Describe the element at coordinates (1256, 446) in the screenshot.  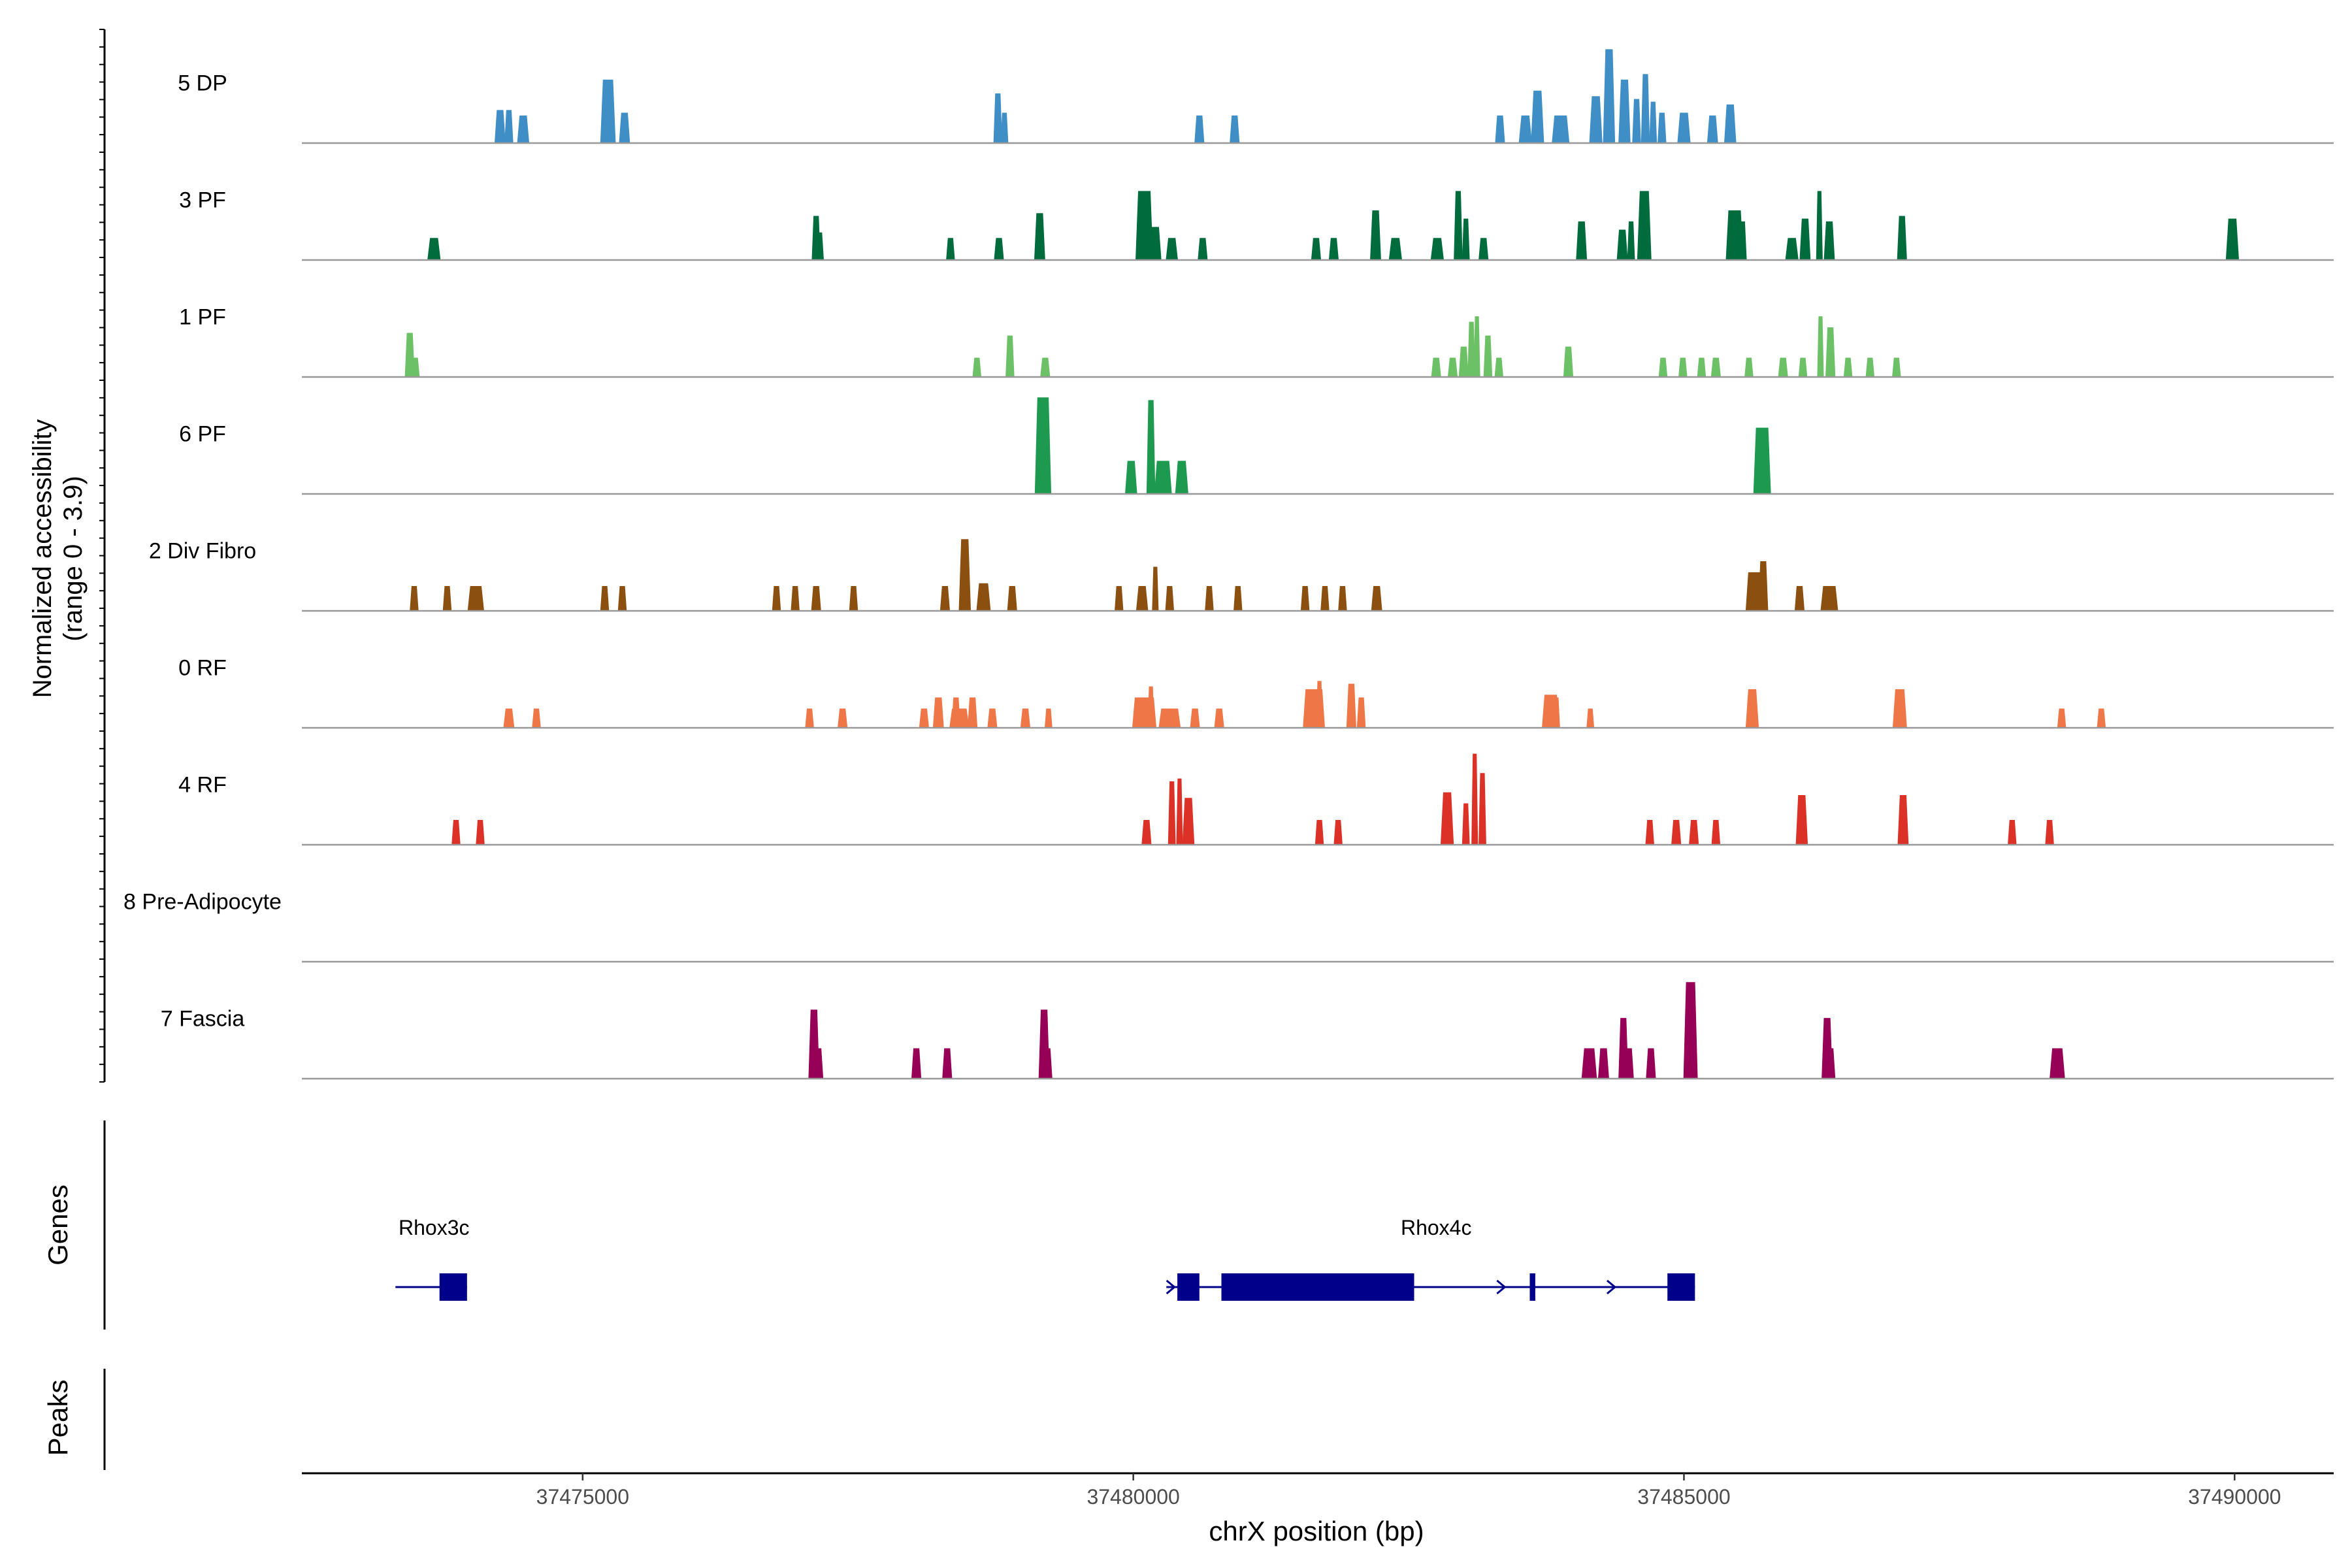
I see `track-6-pf: 6 PF` at that location.